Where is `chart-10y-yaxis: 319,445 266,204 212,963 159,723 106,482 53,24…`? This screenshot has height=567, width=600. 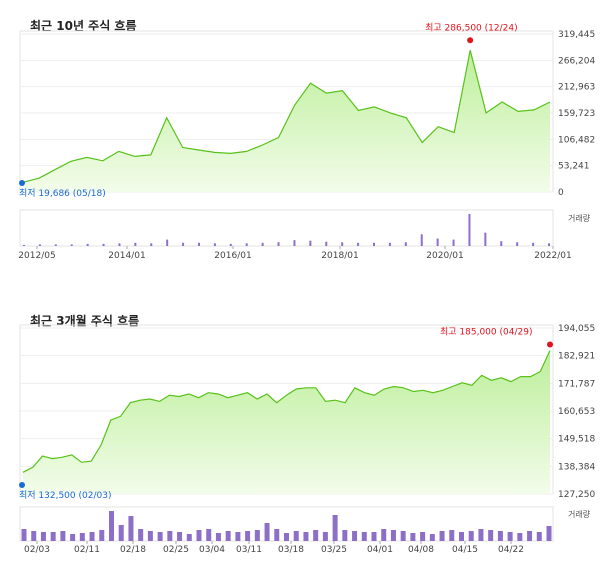
chart-10y-yaxis: 319,445 266,204 212,963 159,723 106,482 53,24… is located at coordinates (576, 114).